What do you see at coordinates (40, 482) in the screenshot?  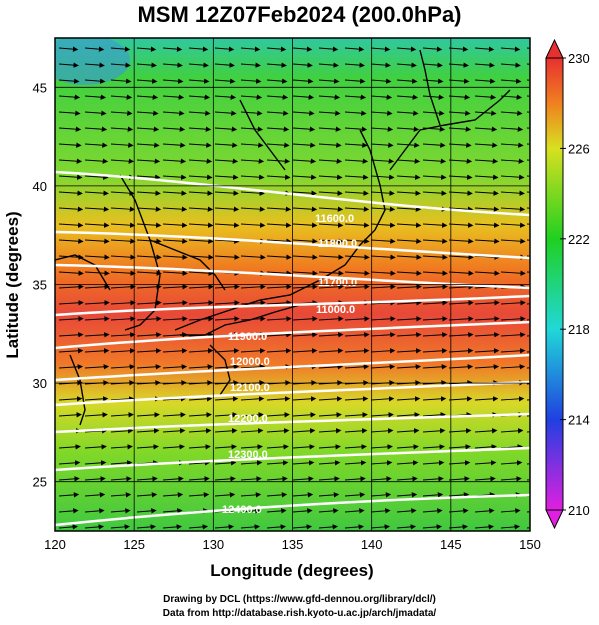 I see `y-tick-label: 25` at bounding box center [40, 482].